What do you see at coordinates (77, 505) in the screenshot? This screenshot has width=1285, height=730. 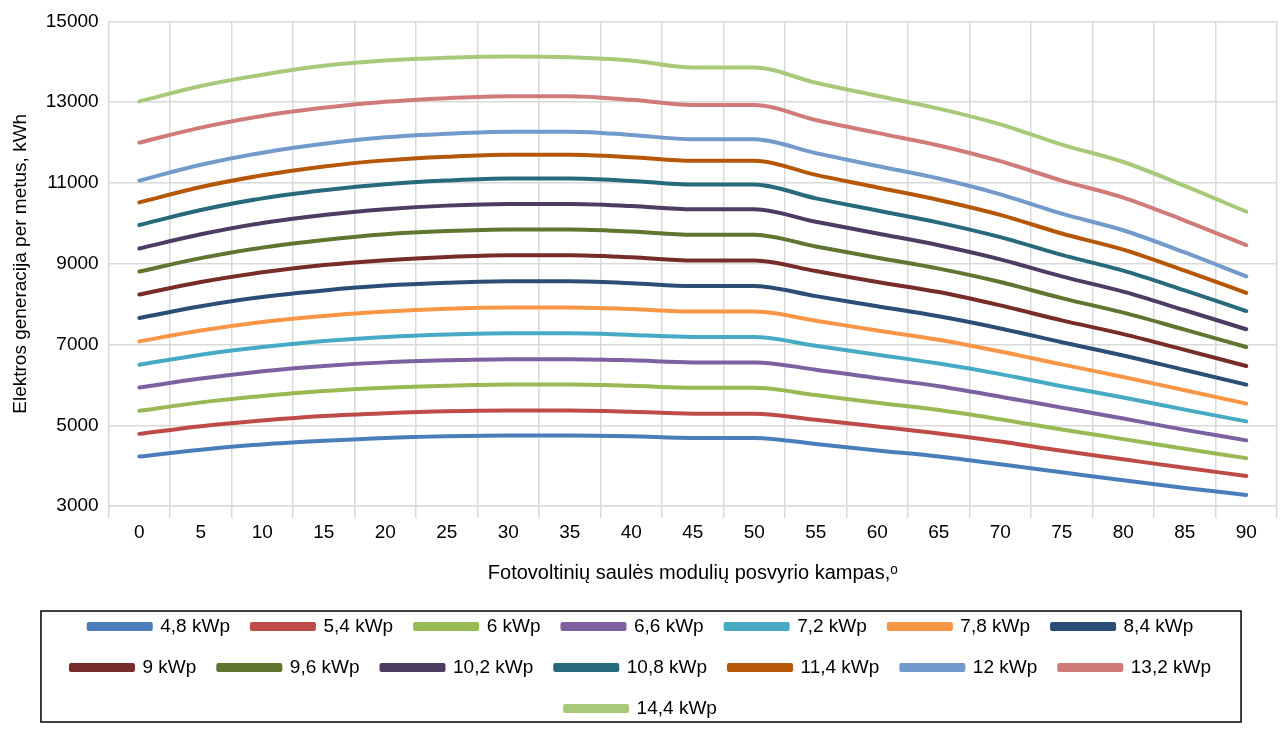 I see `y-tick-label: 3000` at bounding box center [77, 505].